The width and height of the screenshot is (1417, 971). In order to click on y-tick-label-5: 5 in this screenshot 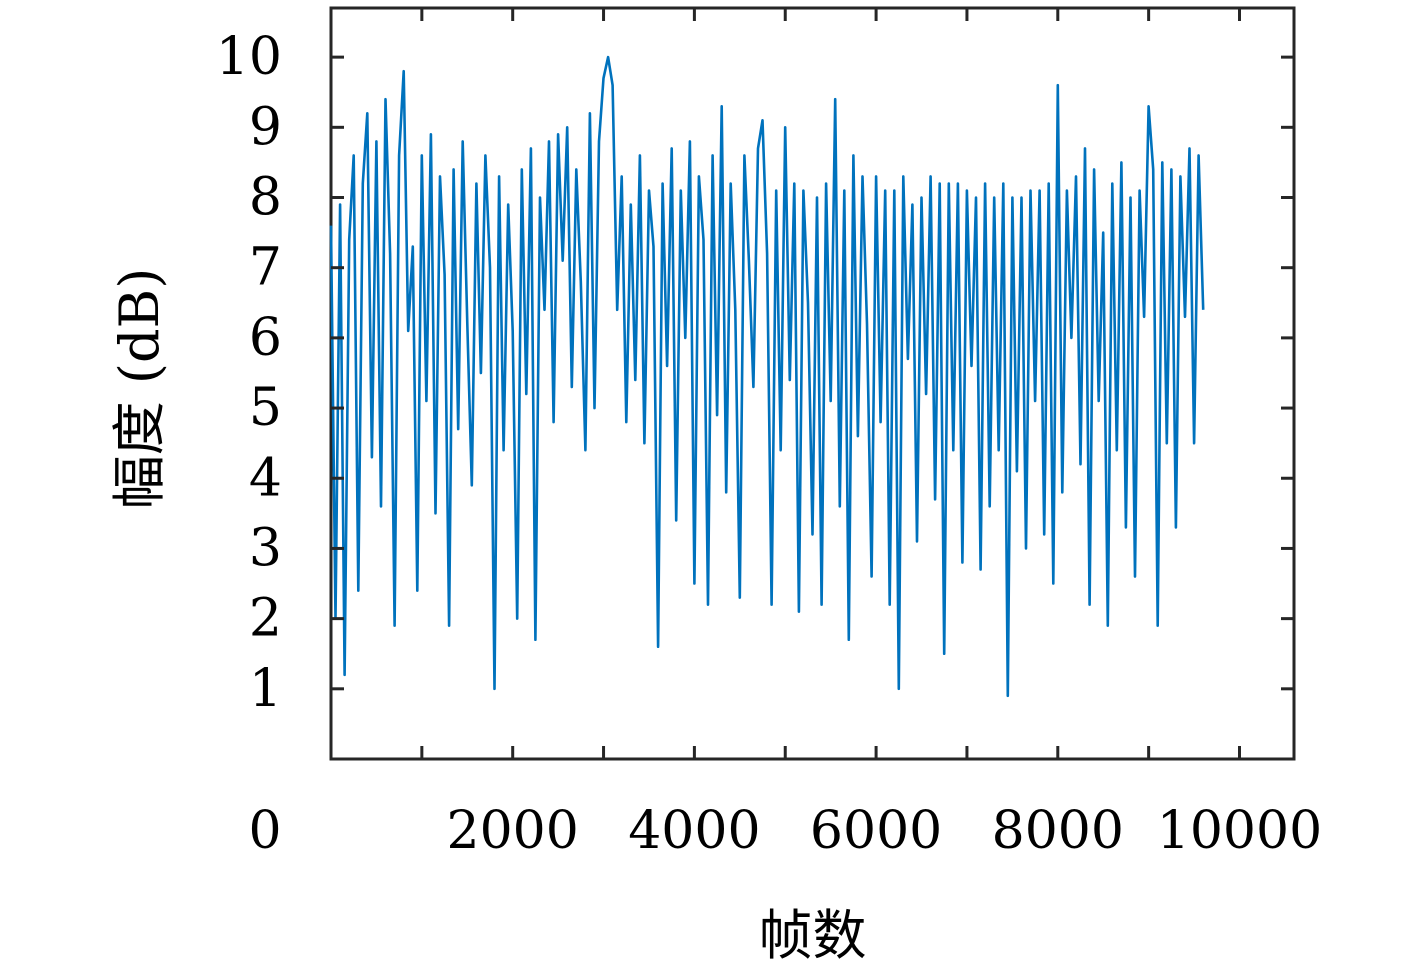, I will do `click(265, 408)`.